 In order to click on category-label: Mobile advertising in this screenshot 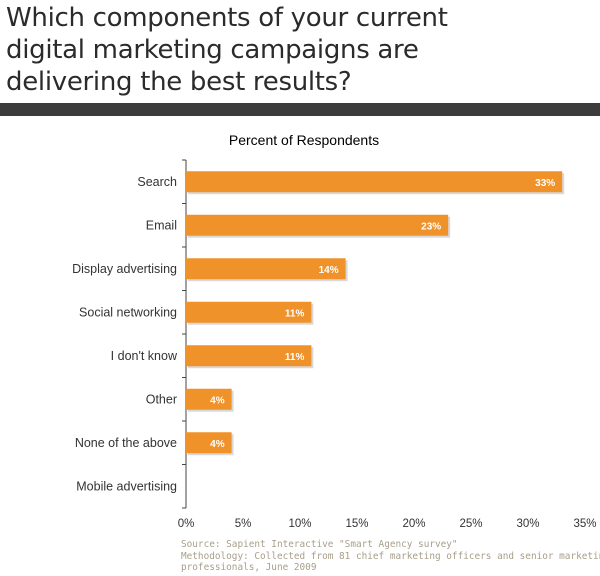, I will do `click(126, 486)`.